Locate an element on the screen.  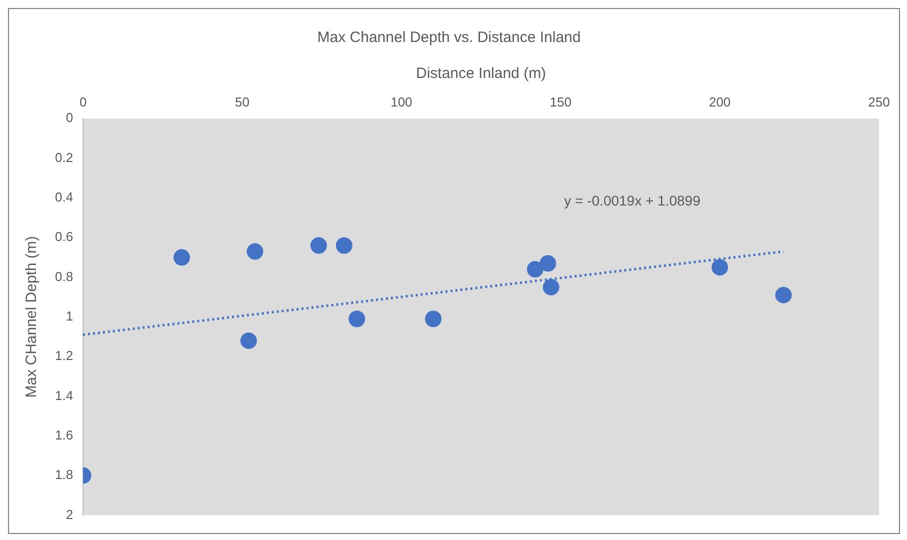
annotation: y = -0.0019x + 1.0899 is located at coordinates (632, 200).